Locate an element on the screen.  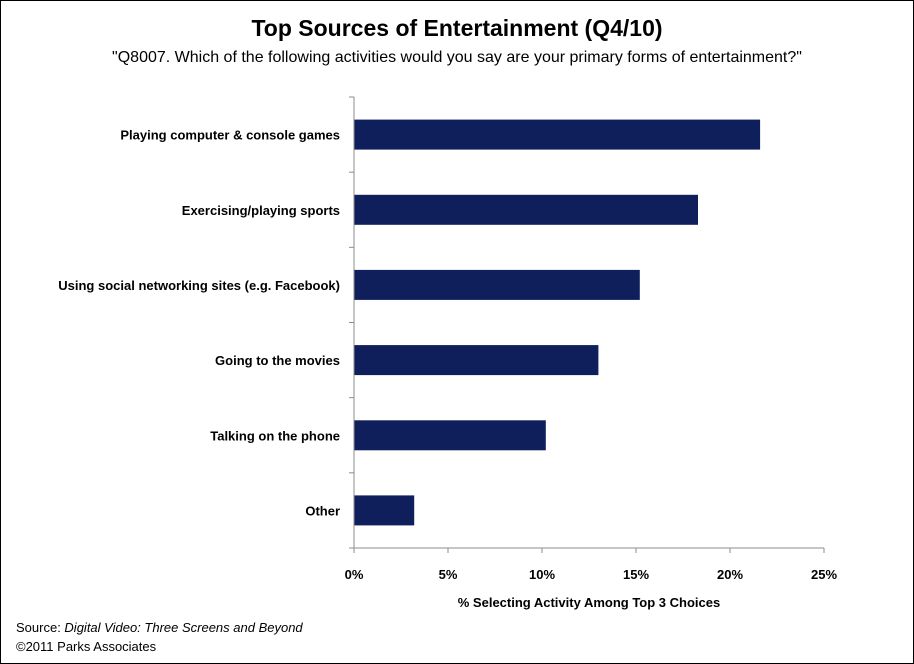
category-label: Playing computer & console games is located at coordinates (230, 135).